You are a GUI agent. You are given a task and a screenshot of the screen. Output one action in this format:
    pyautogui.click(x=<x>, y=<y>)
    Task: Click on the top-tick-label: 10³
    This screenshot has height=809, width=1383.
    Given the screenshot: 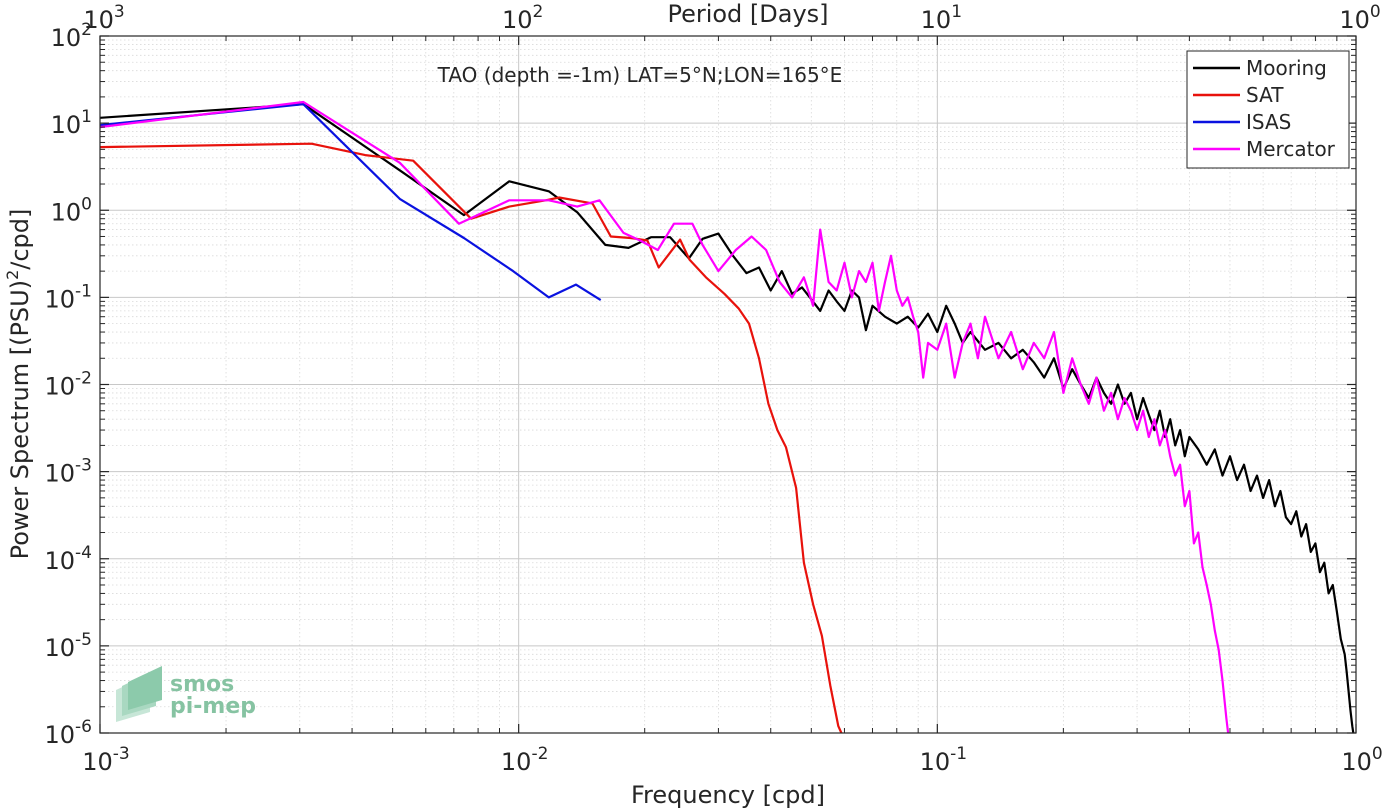 What is the action you would take?
    pyautogui.click(x=103, y=18)
    